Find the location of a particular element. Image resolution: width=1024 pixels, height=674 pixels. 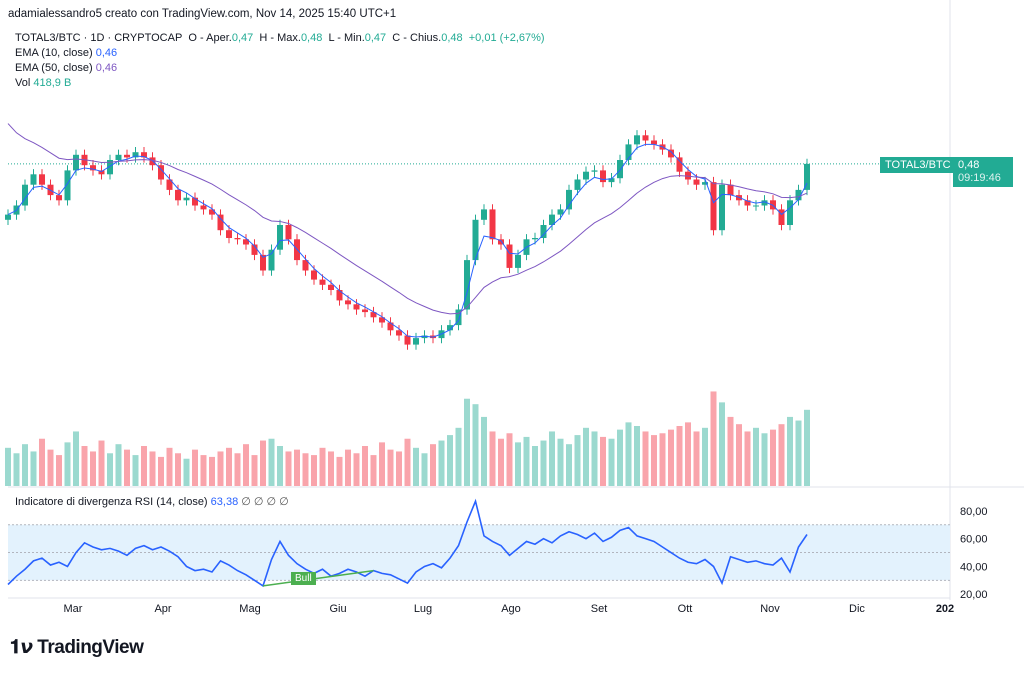

open-label: O - Aper. is located at coordinates (210, 38).